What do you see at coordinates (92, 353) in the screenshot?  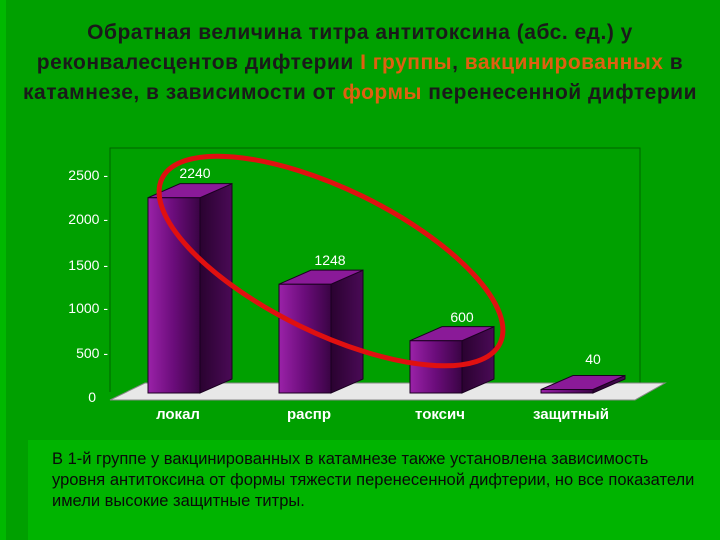 I see `y-tick-label: 500 -` at bounding box center [92, 353].